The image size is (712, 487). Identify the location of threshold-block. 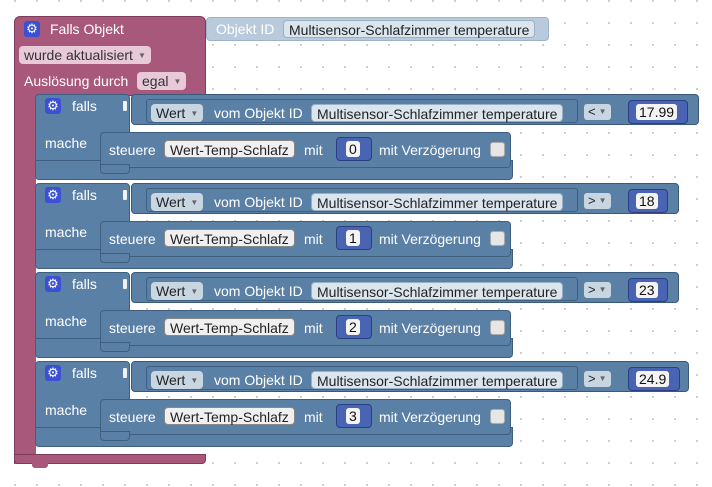
(648, 290).